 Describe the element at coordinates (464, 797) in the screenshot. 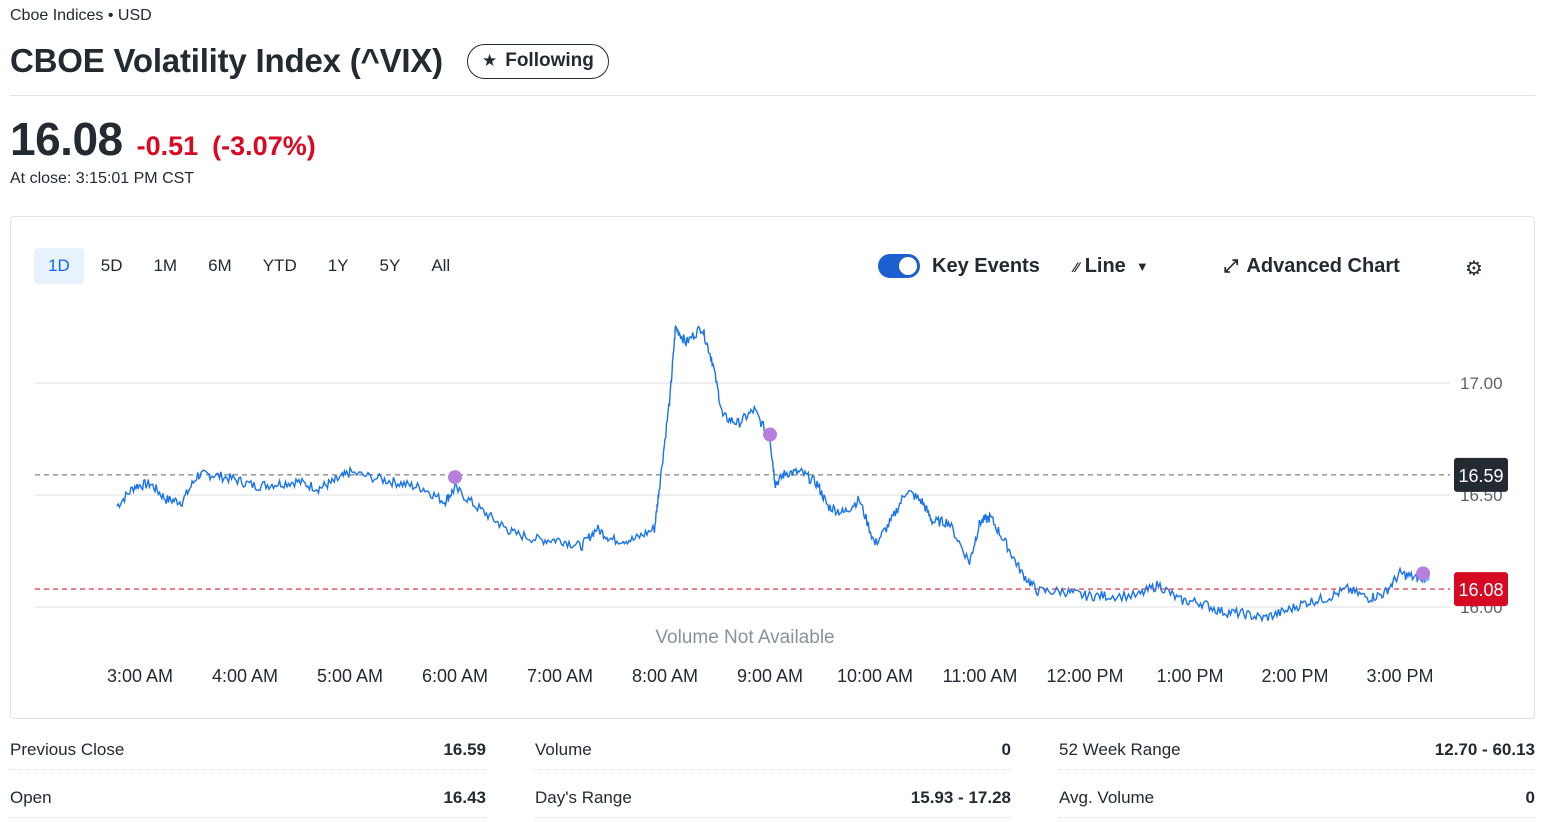

I see `stat-value: 16.43` at that location.